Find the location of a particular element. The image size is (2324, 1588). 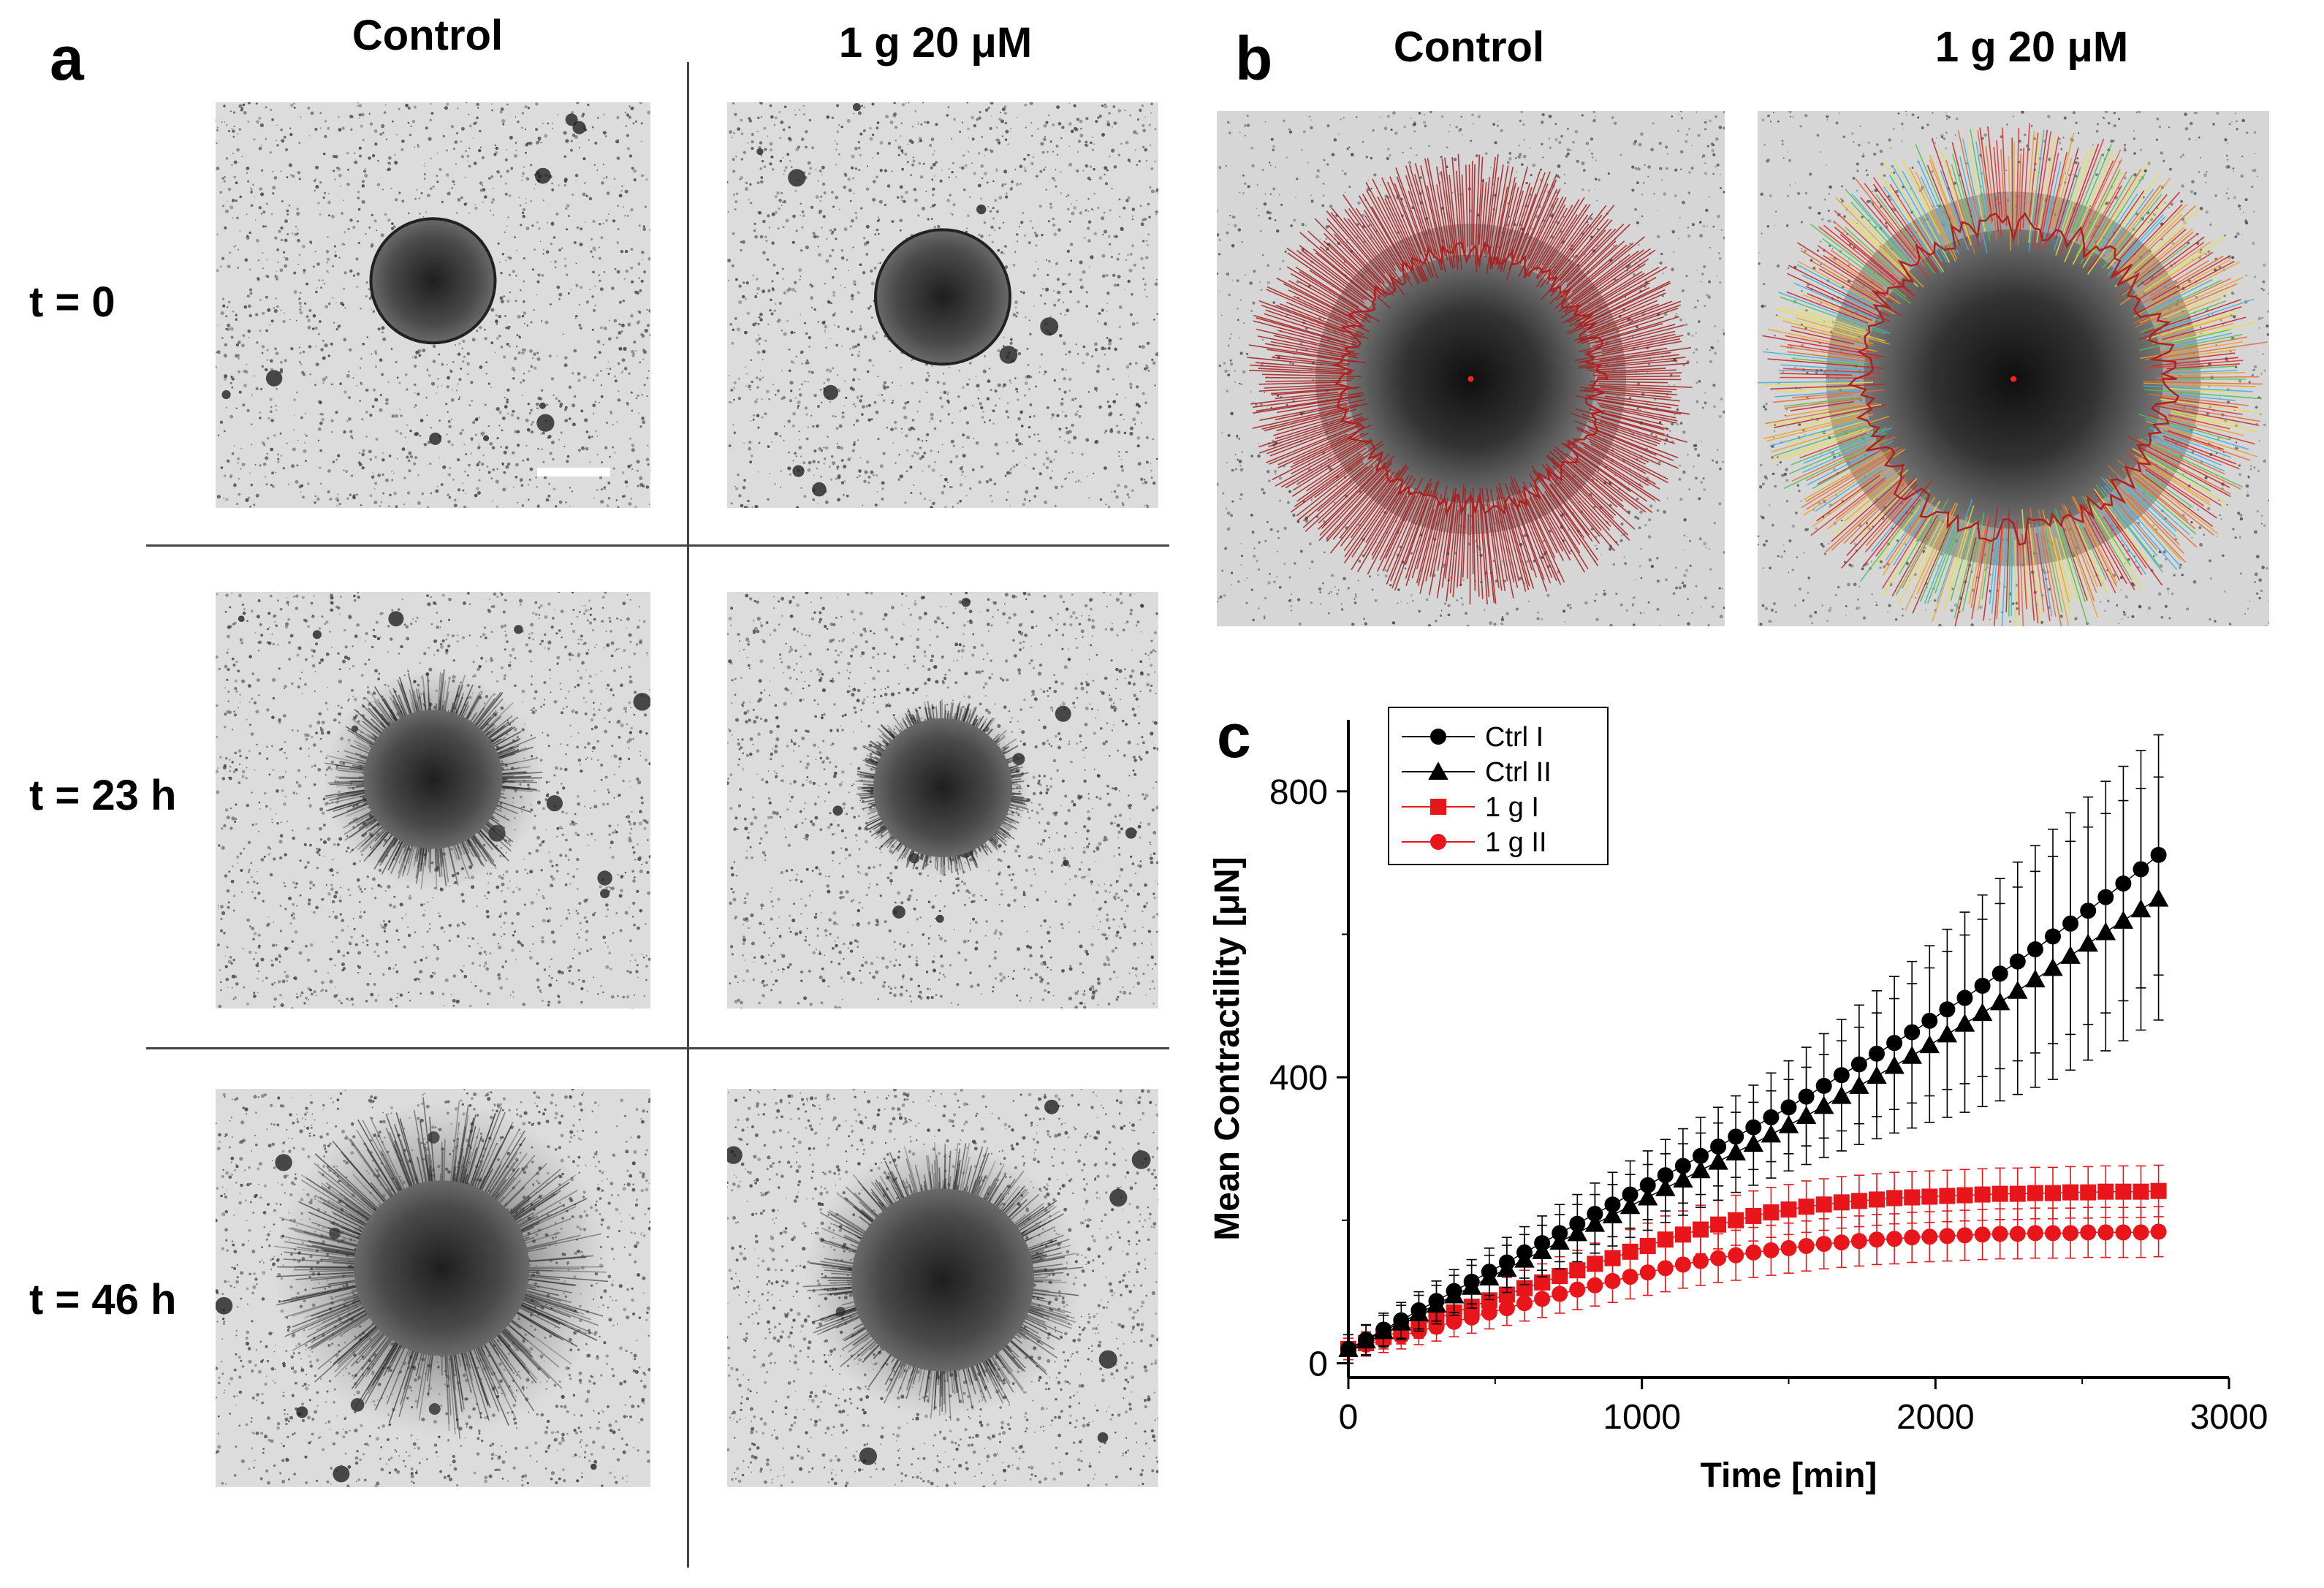

legend-label: Ctrl I is located at coordinates (1514, 737).